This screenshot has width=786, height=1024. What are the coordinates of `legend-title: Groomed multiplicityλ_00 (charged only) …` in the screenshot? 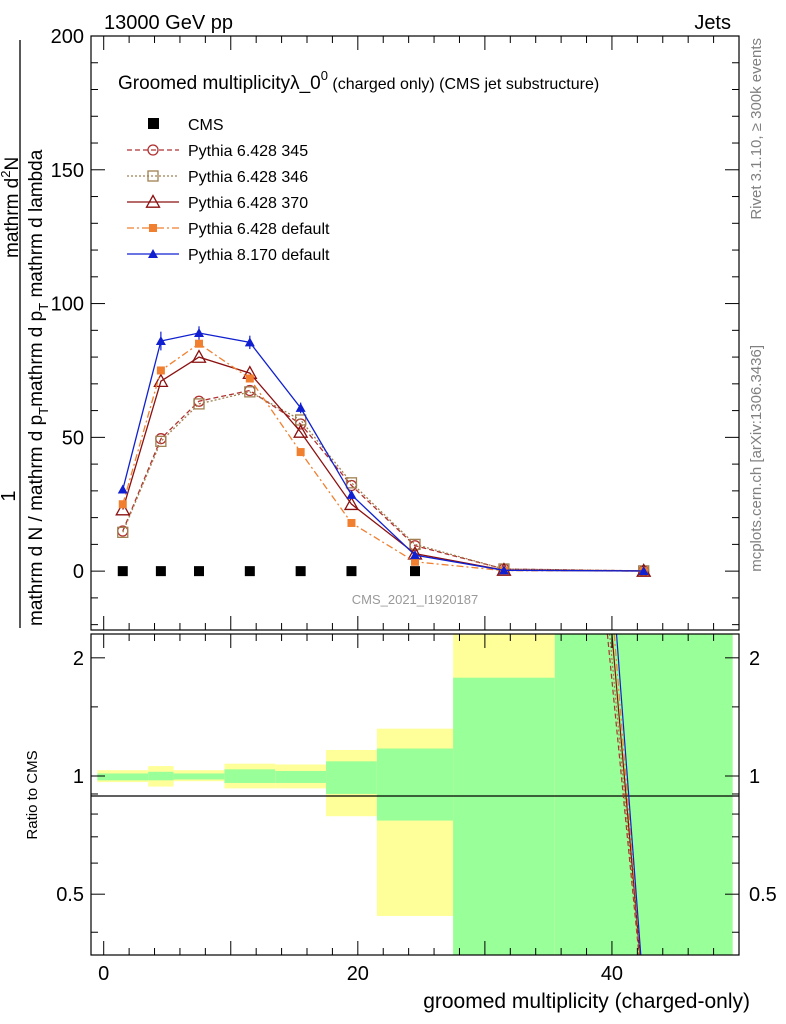 It's located at (358, 81).